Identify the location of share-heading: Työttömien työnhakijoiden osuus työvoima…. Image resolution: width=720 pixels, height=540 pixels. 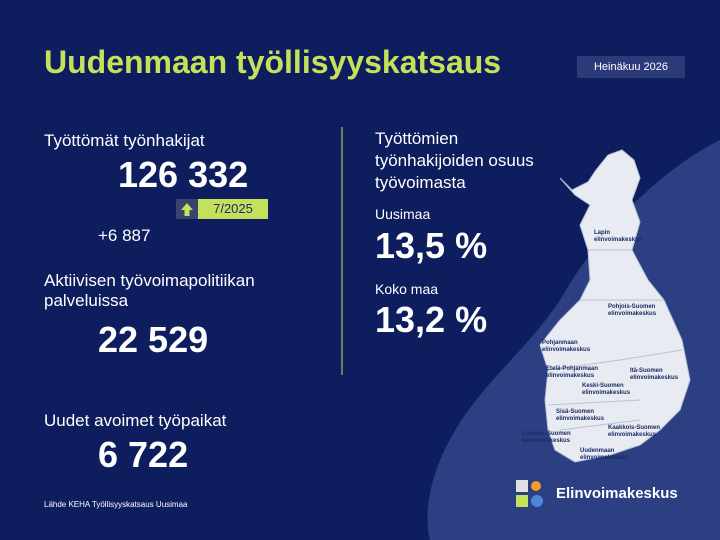
(454, 160).